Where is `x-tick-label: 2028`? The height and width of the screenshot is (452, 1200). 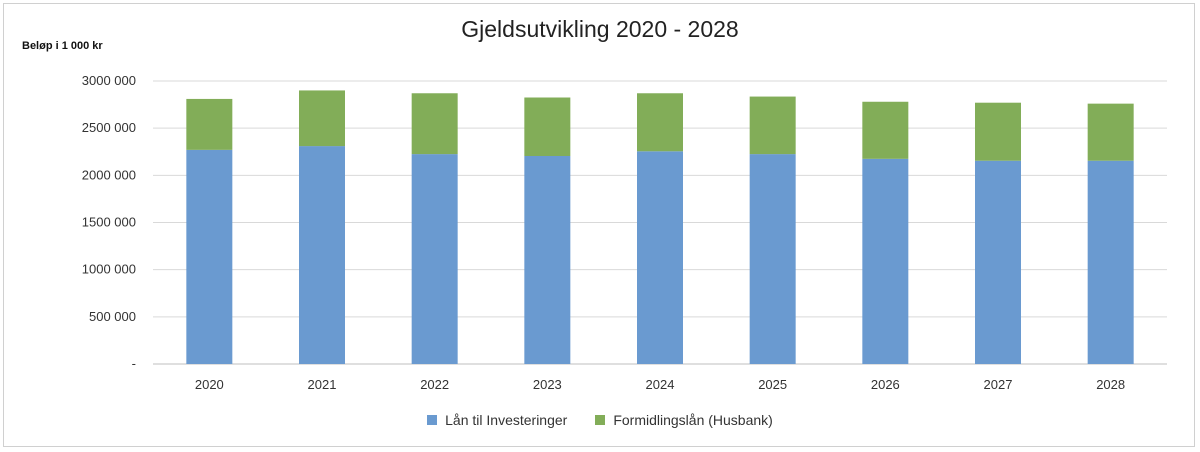 x-tick-label: 2028 is located at coordinates (1110, 384).